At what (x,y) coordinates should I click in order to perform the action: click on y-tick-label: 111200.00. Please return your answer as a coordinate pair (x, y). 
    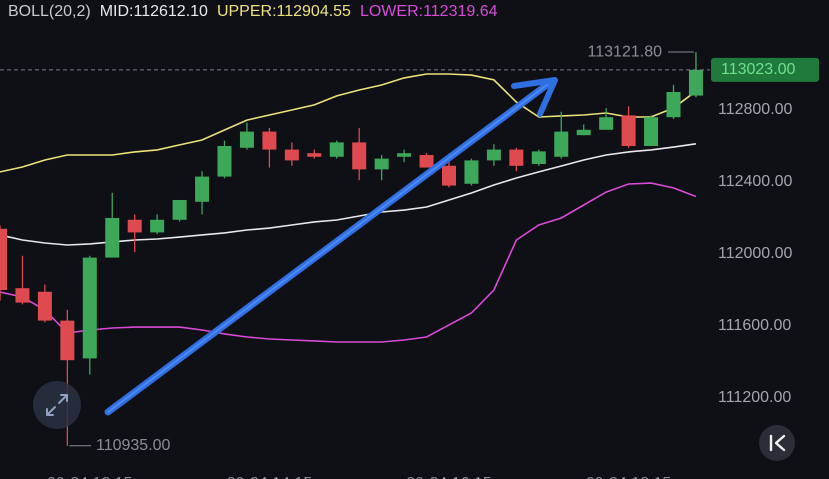
    Looking at the image, I should click on (754, 397).